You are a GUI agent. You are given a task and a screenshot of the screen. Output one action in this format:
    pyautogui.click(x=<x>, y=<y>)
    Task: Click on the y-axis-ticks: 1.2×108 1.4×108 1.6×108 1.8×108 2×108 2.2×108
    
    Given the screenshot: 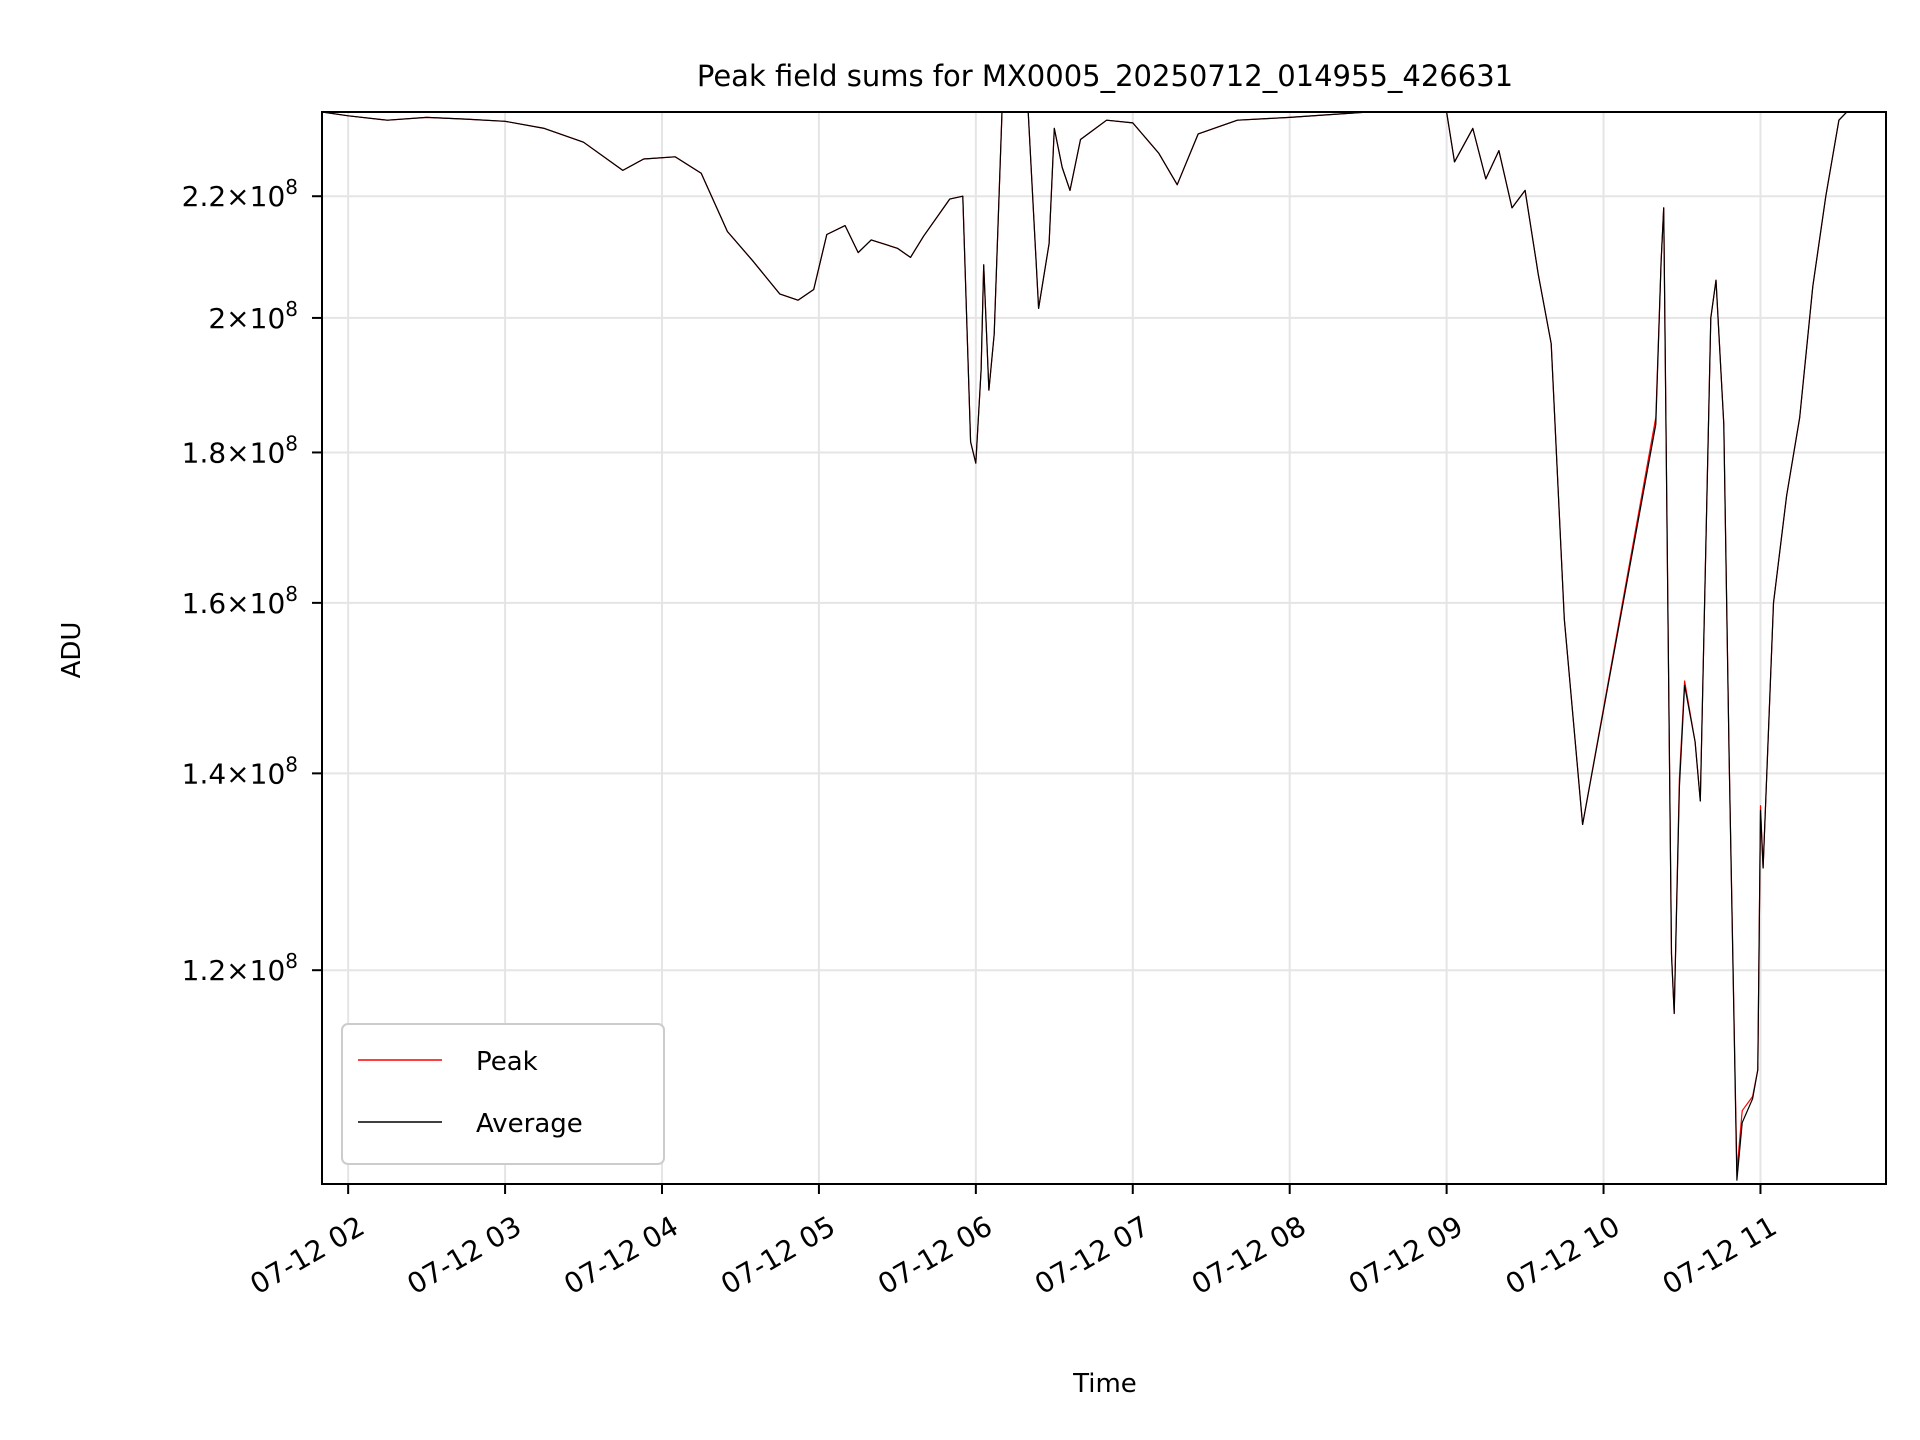 What is the action you would take?
    pyautogui.click(x=252, y=581)
    